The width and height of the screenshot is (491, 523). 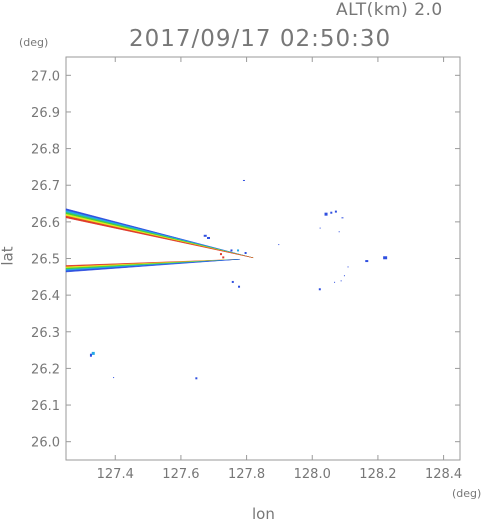 What do you see at coordinates (45, 296) in the screenshot?
I see `y-tick-label: 26.4` at bounding box center [45, 296].